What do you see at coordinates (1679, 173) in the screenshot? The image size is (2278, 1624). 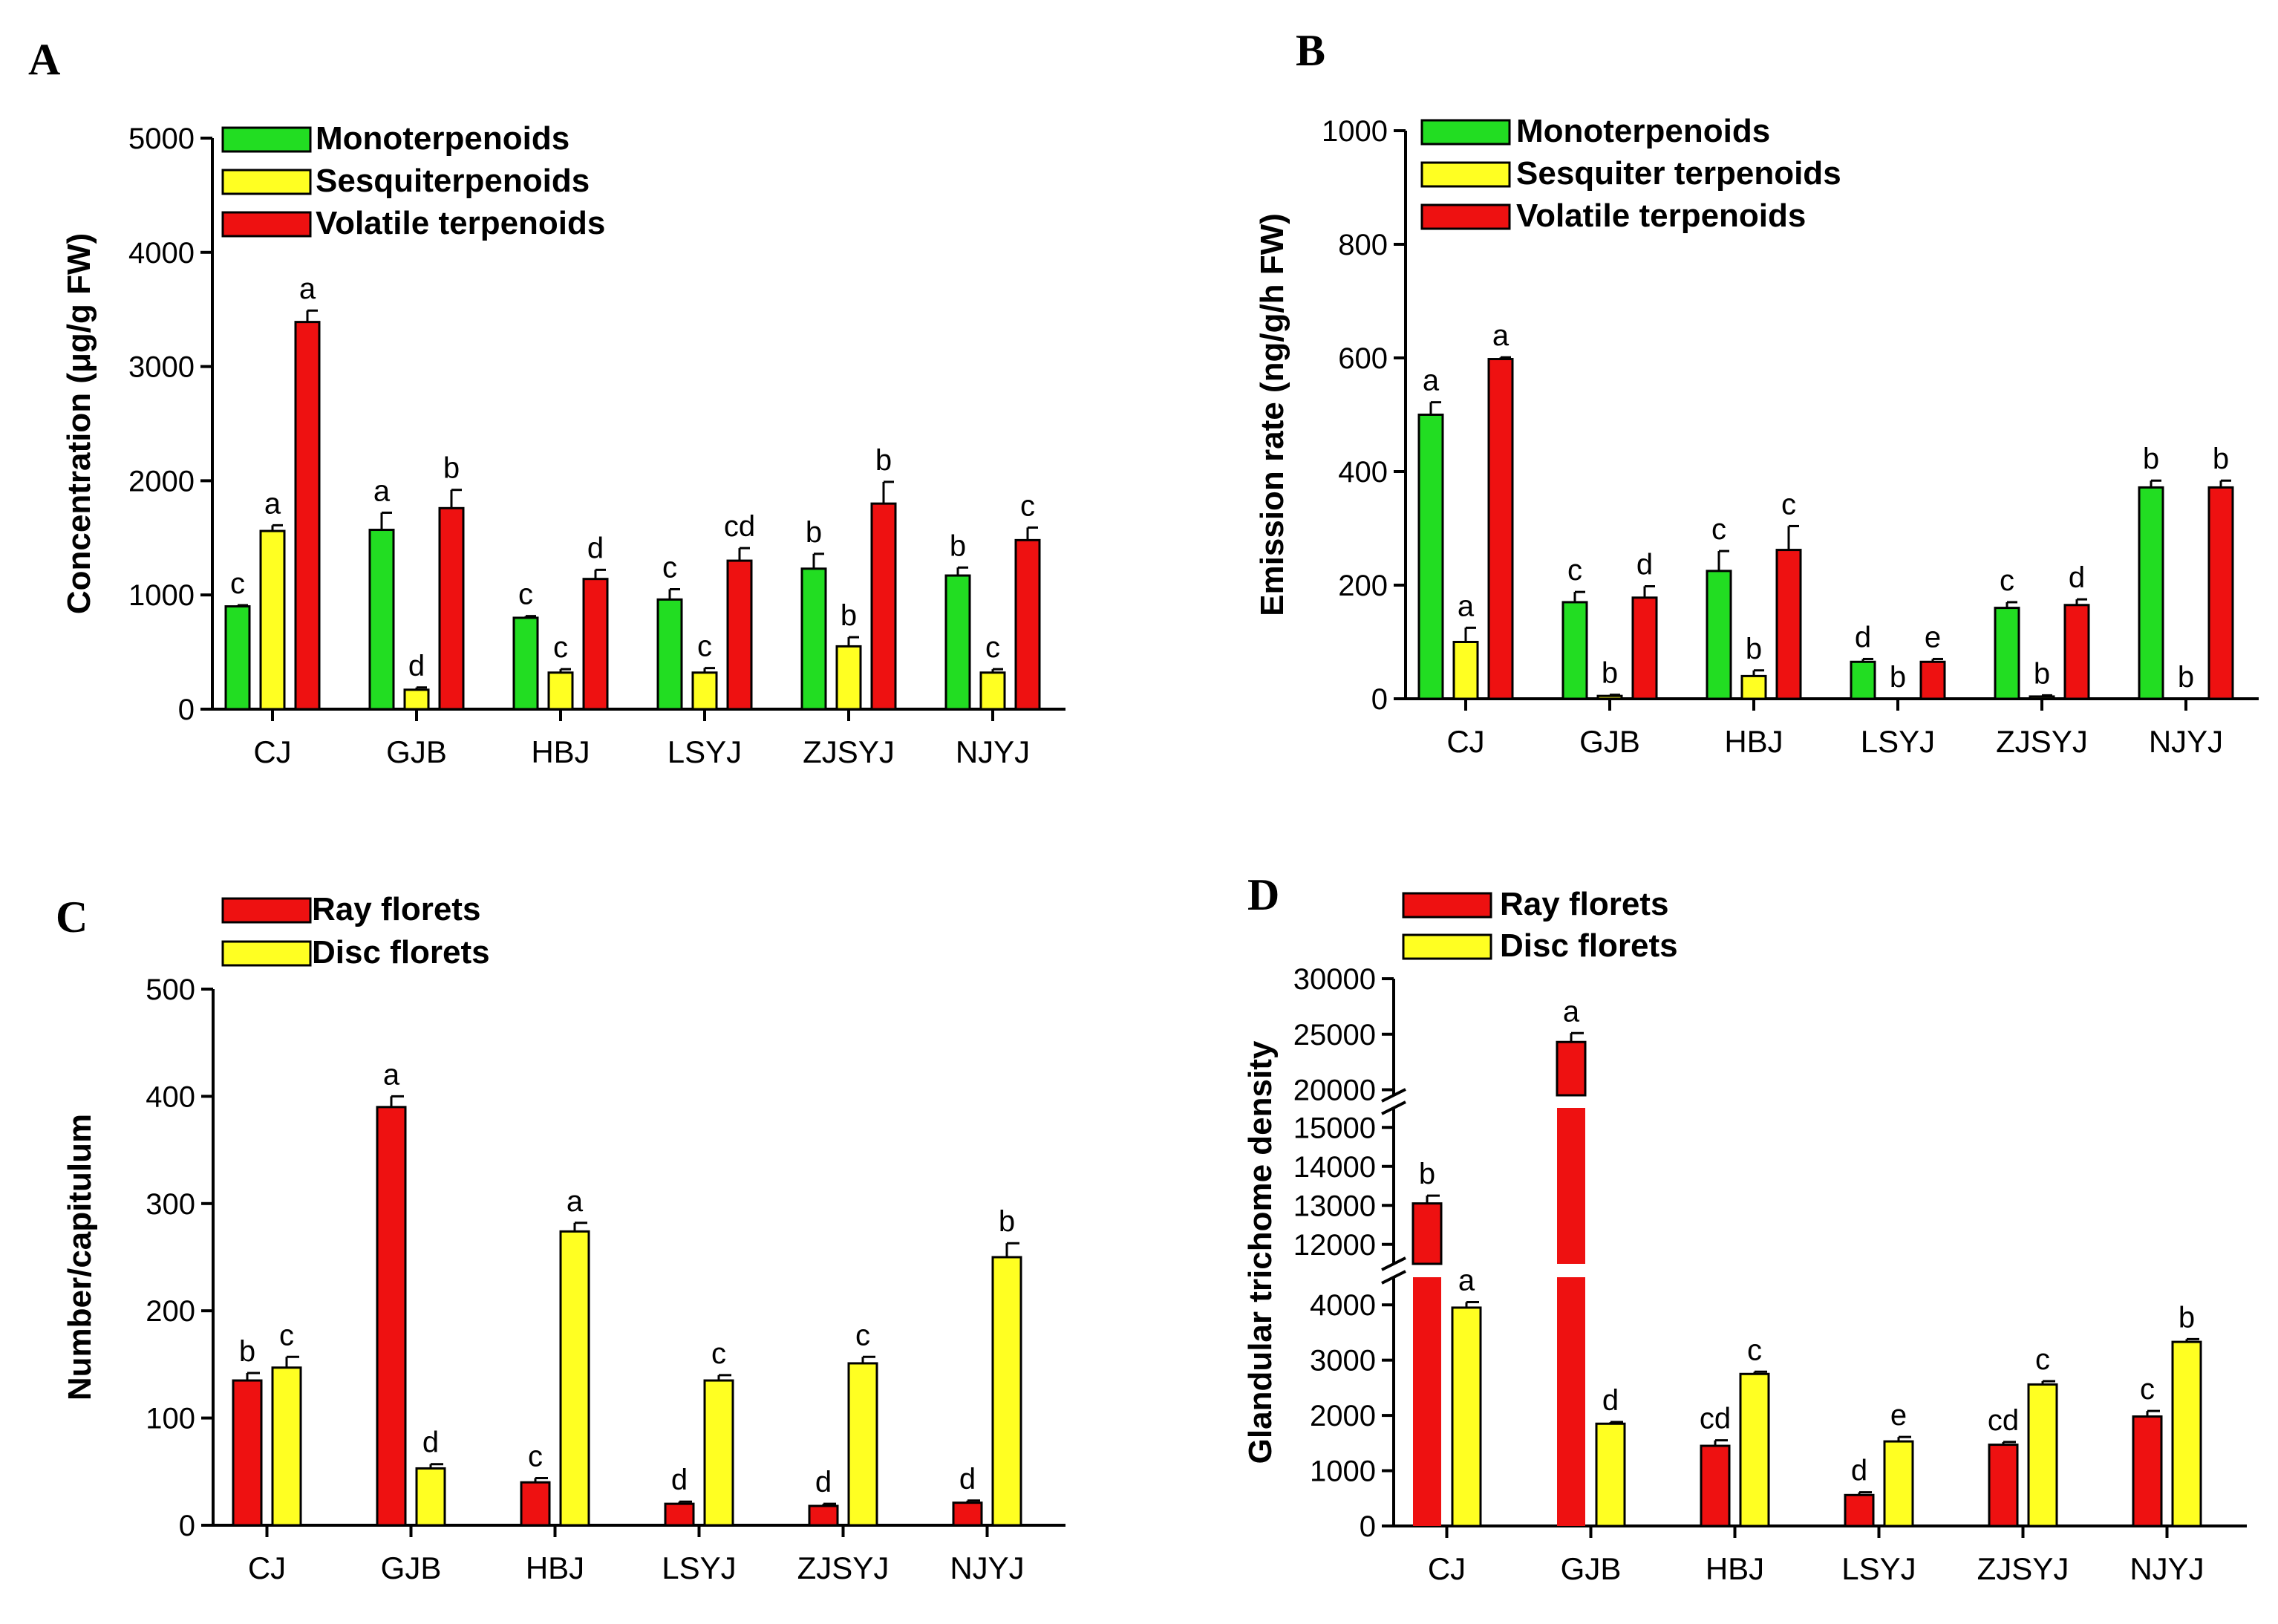 I see `legend-label: Sesquiter terpenoids` at bounding box center [1679, 173].